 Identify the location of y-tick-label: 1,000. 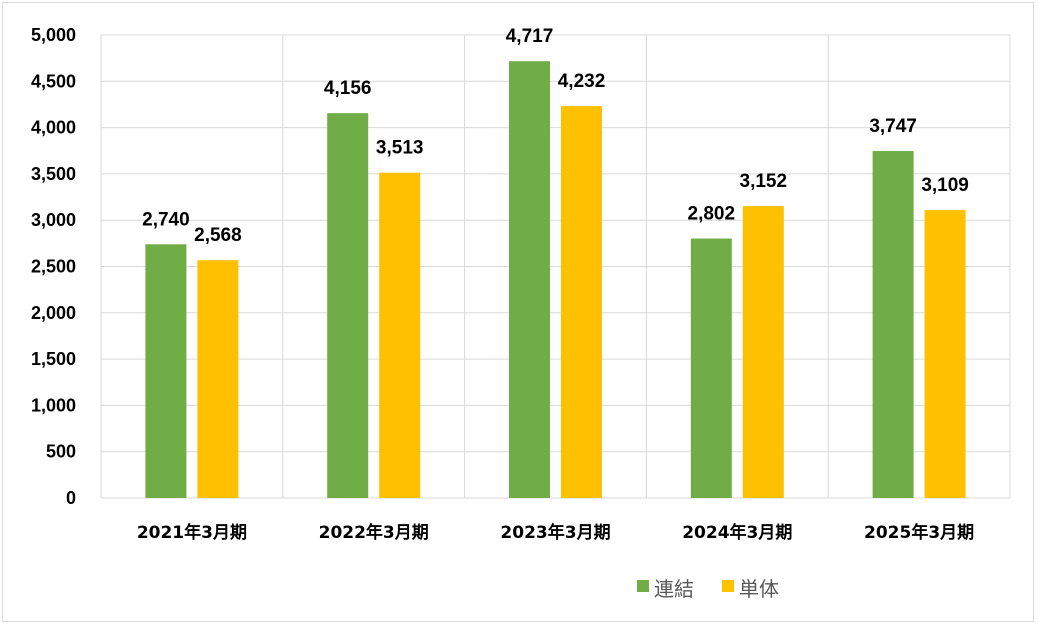
(53, 405).